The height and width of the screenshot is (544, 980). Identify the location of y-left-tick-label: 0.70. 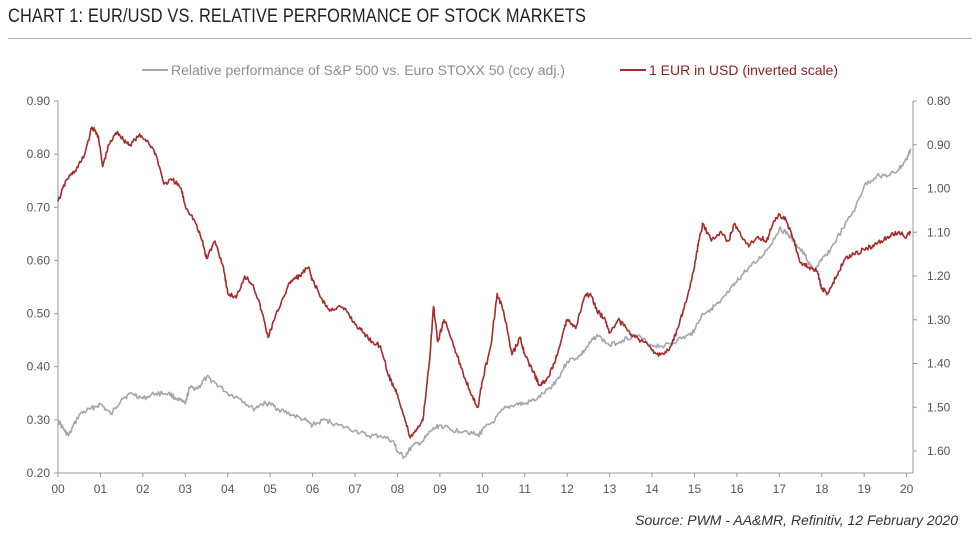
(39, 207).